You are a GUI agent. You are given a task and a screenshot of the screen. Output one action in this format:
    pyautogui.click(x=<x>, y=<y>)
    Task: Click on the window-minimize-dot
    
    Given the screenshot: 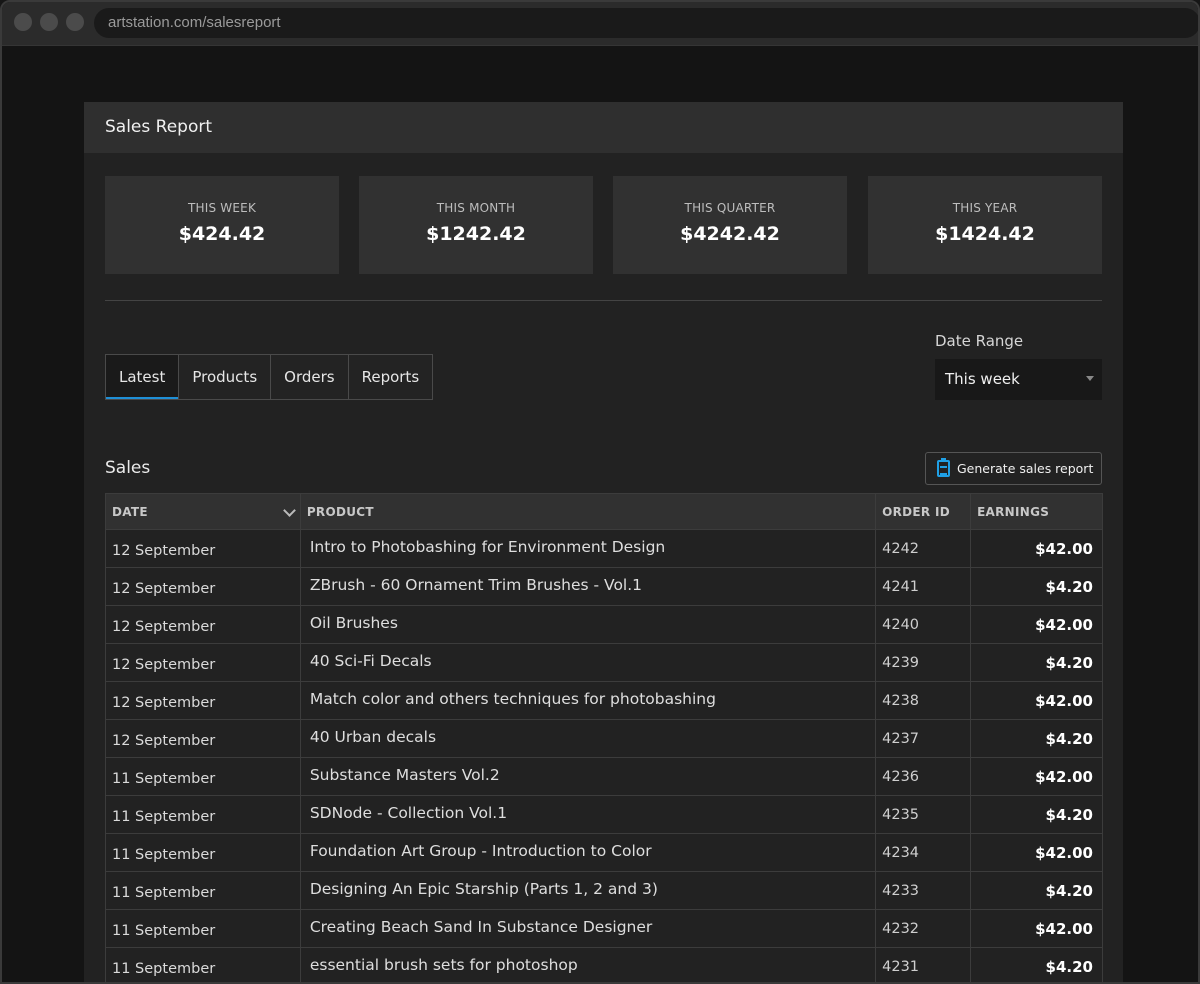 What is the action you would take?
    pyautogui.click(x=49, y=22)
    